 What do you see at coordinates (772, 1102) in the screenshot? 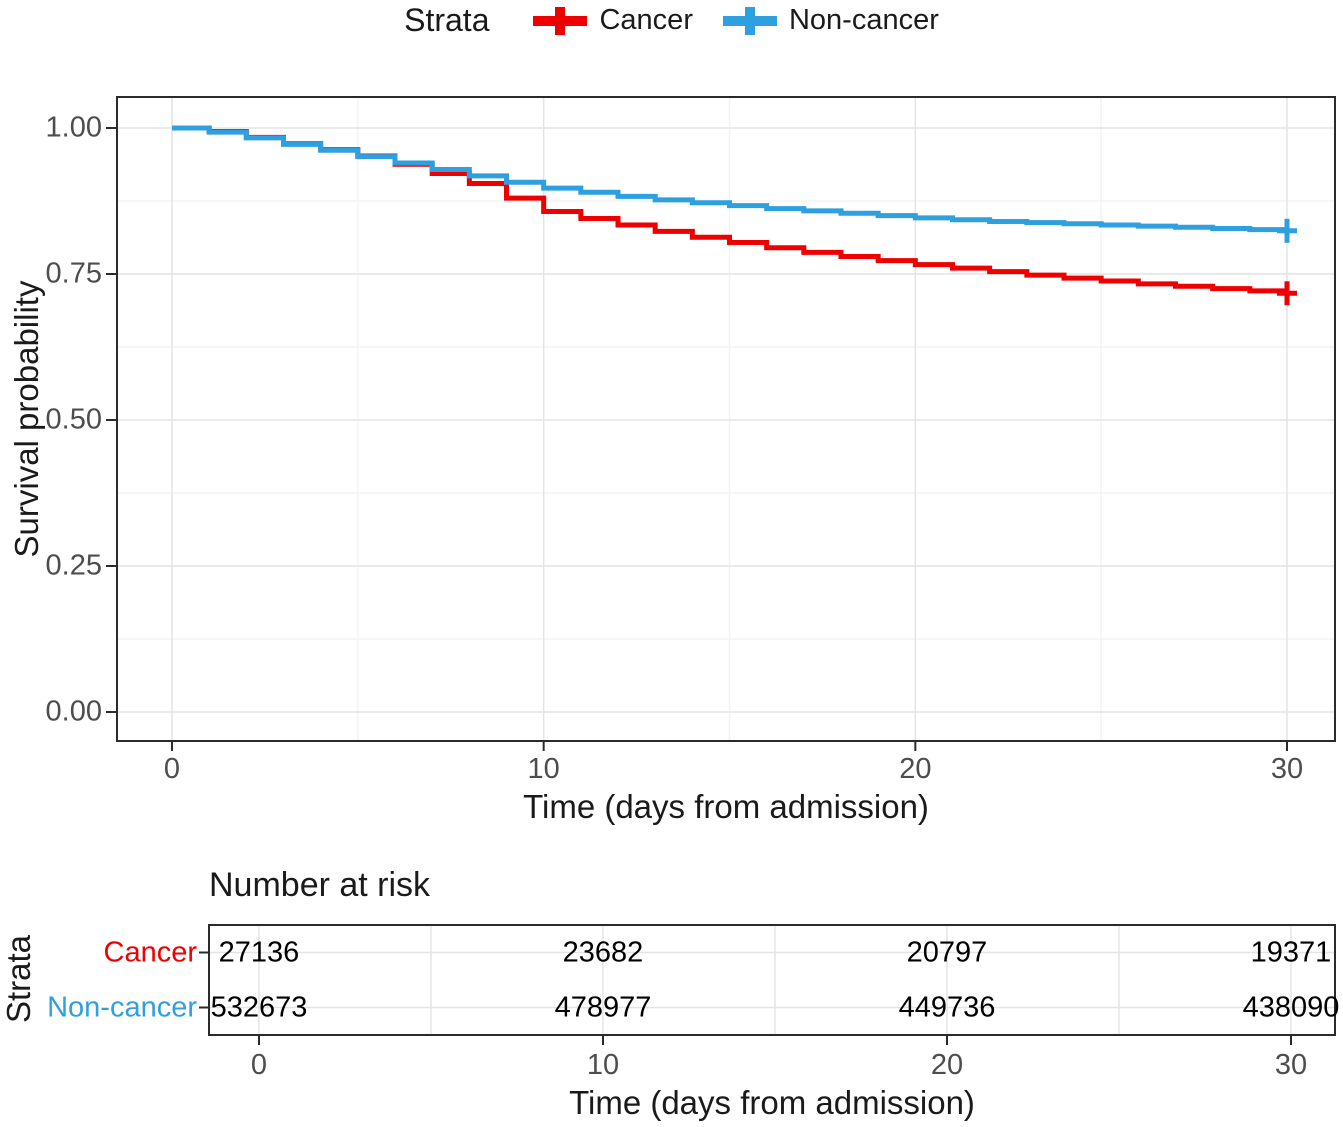
I see `risk-x-axis-title: Time (days from admission)` at bounding box center [772, 1102].